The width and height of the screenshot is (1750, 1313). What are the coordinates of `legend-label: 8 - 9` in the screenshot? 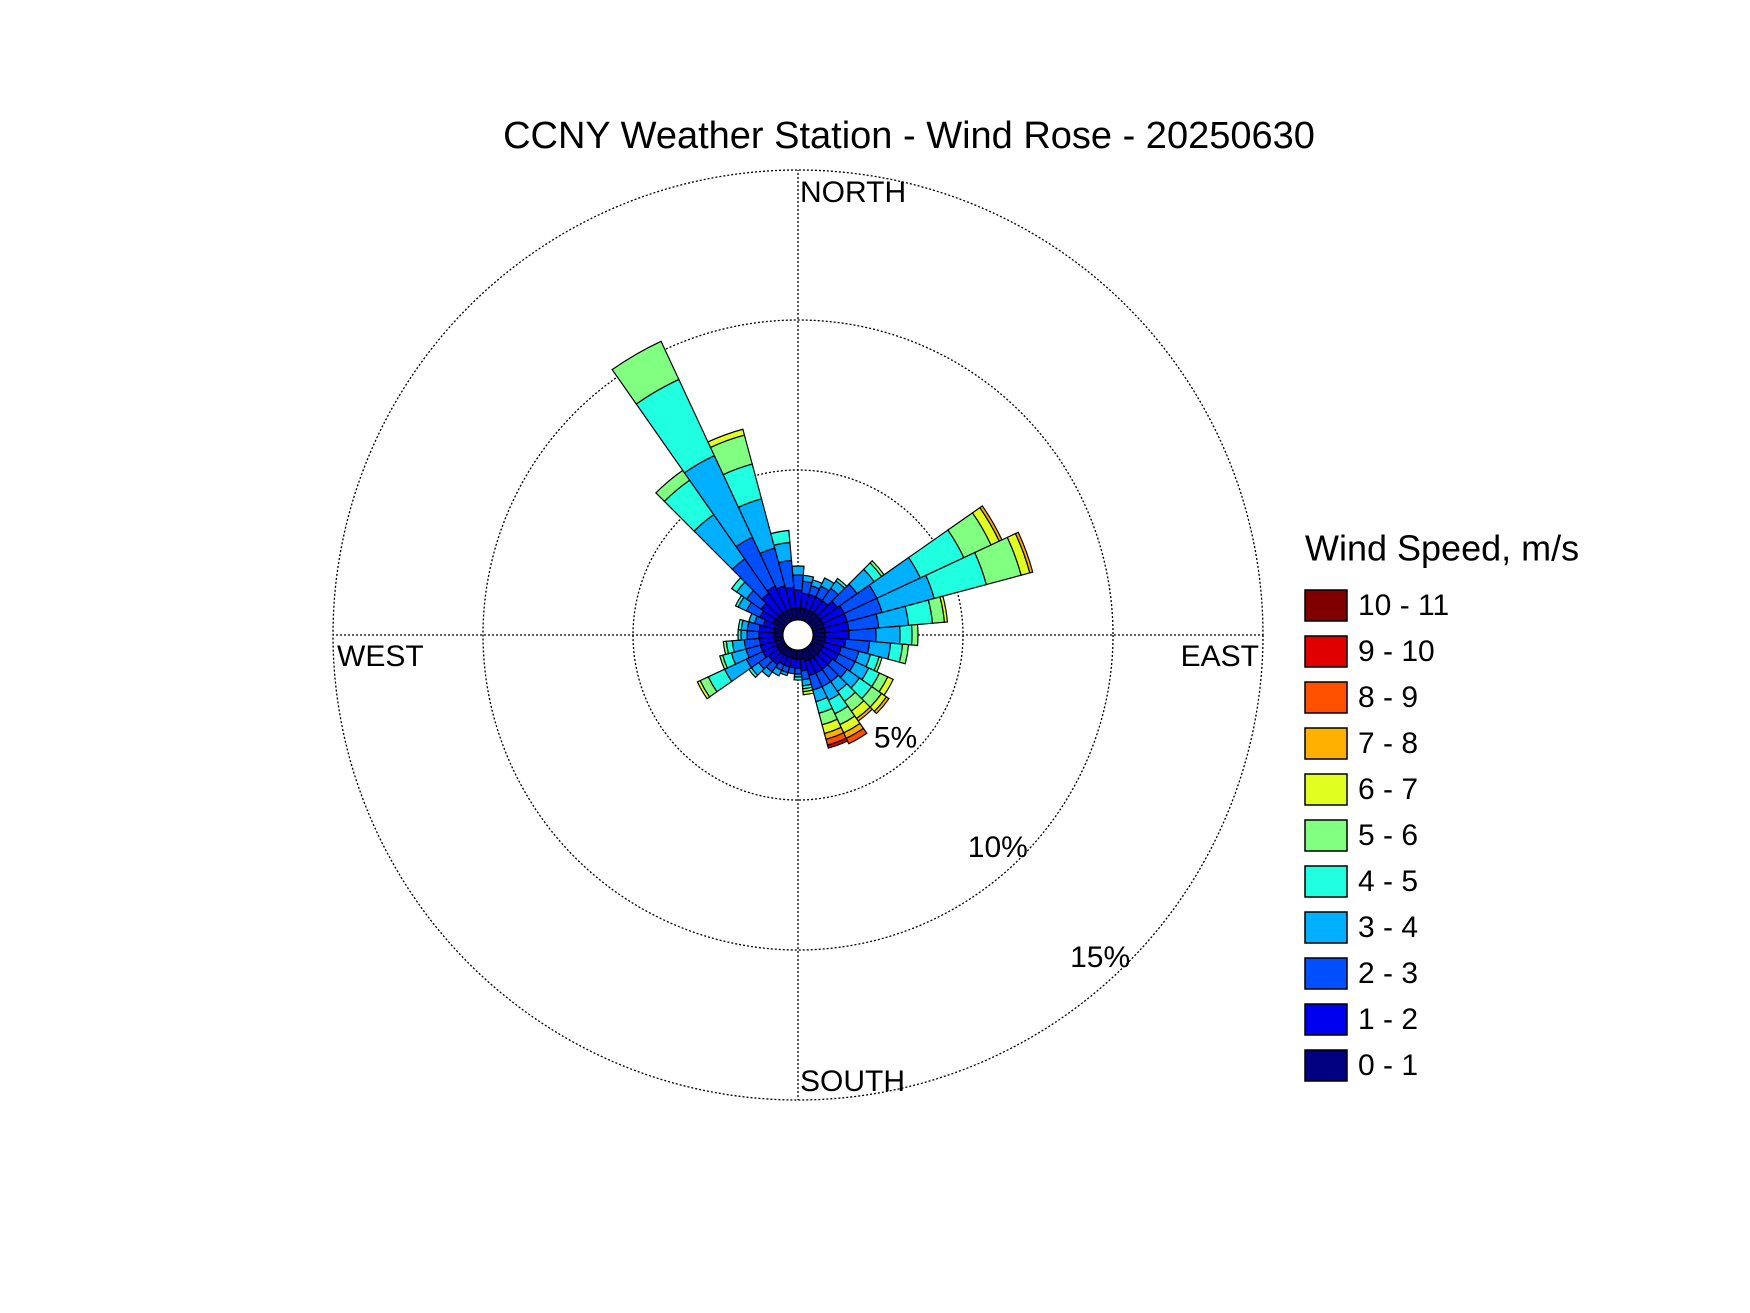 It's located at (1388, 697).